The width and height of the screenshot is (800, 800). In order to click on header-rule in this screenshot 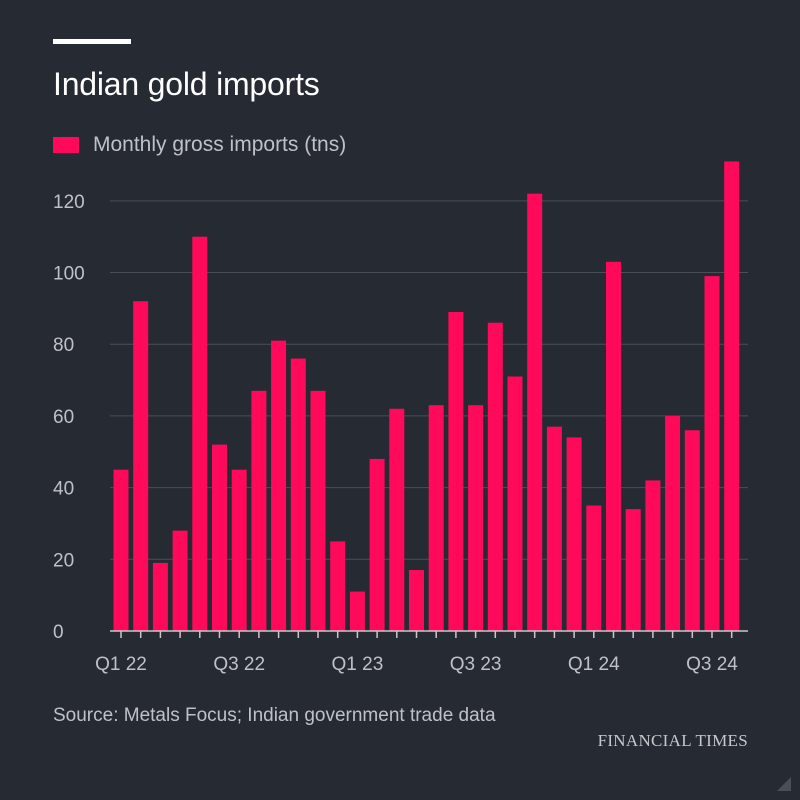, I will do `click(92, 41)`.